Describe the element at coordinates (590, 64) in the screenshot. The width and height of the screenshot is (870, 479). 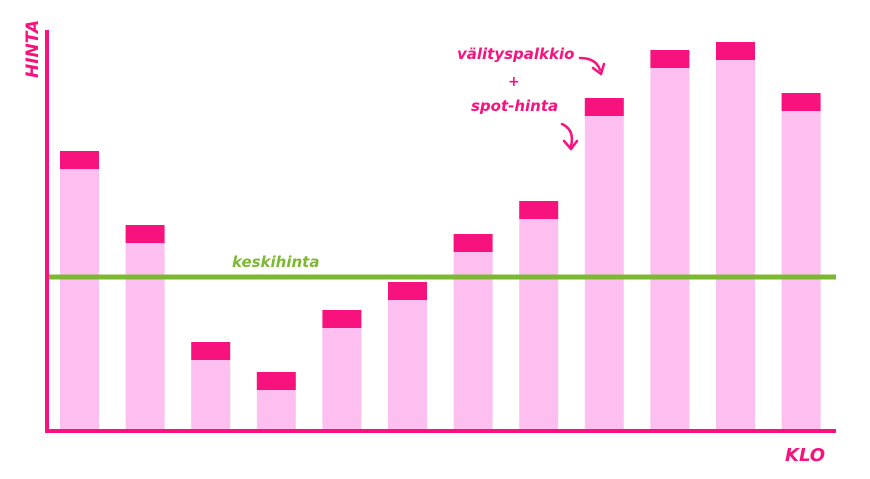
I see `arrow-to-fee-icon` at that location.